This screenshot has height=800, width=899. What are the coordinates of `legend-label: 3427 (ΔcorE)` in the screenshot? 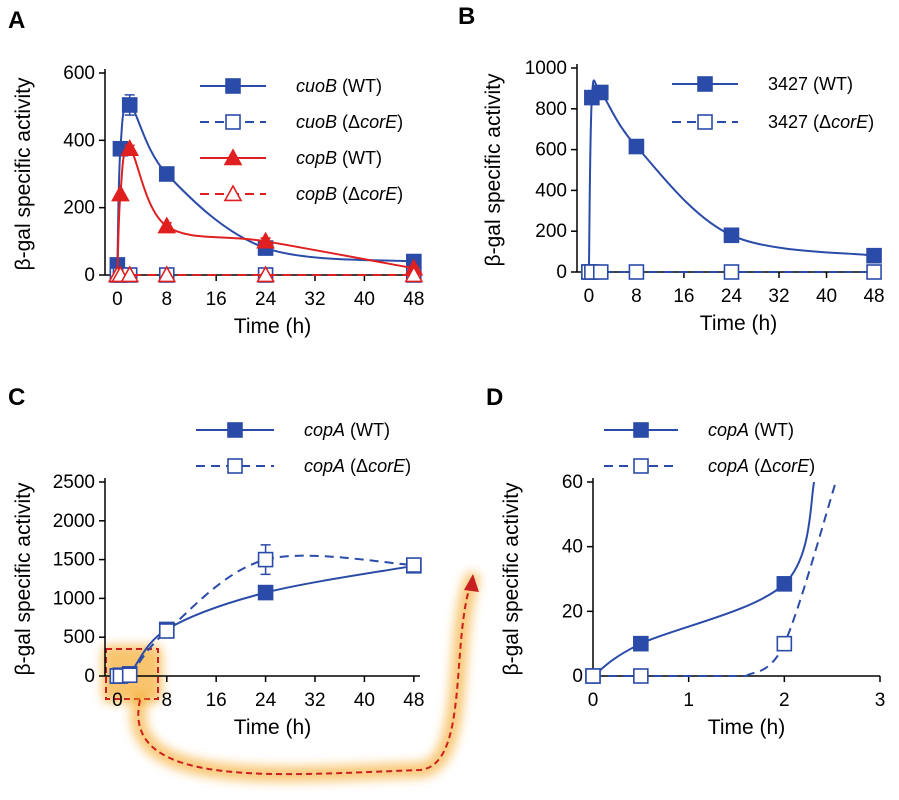 It's located at (821, 122).